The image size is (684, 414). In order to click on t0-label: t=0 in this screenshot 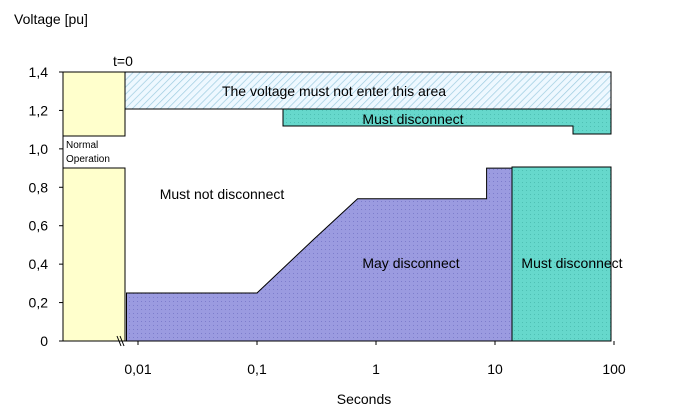, I will do `click(123, 61)`.